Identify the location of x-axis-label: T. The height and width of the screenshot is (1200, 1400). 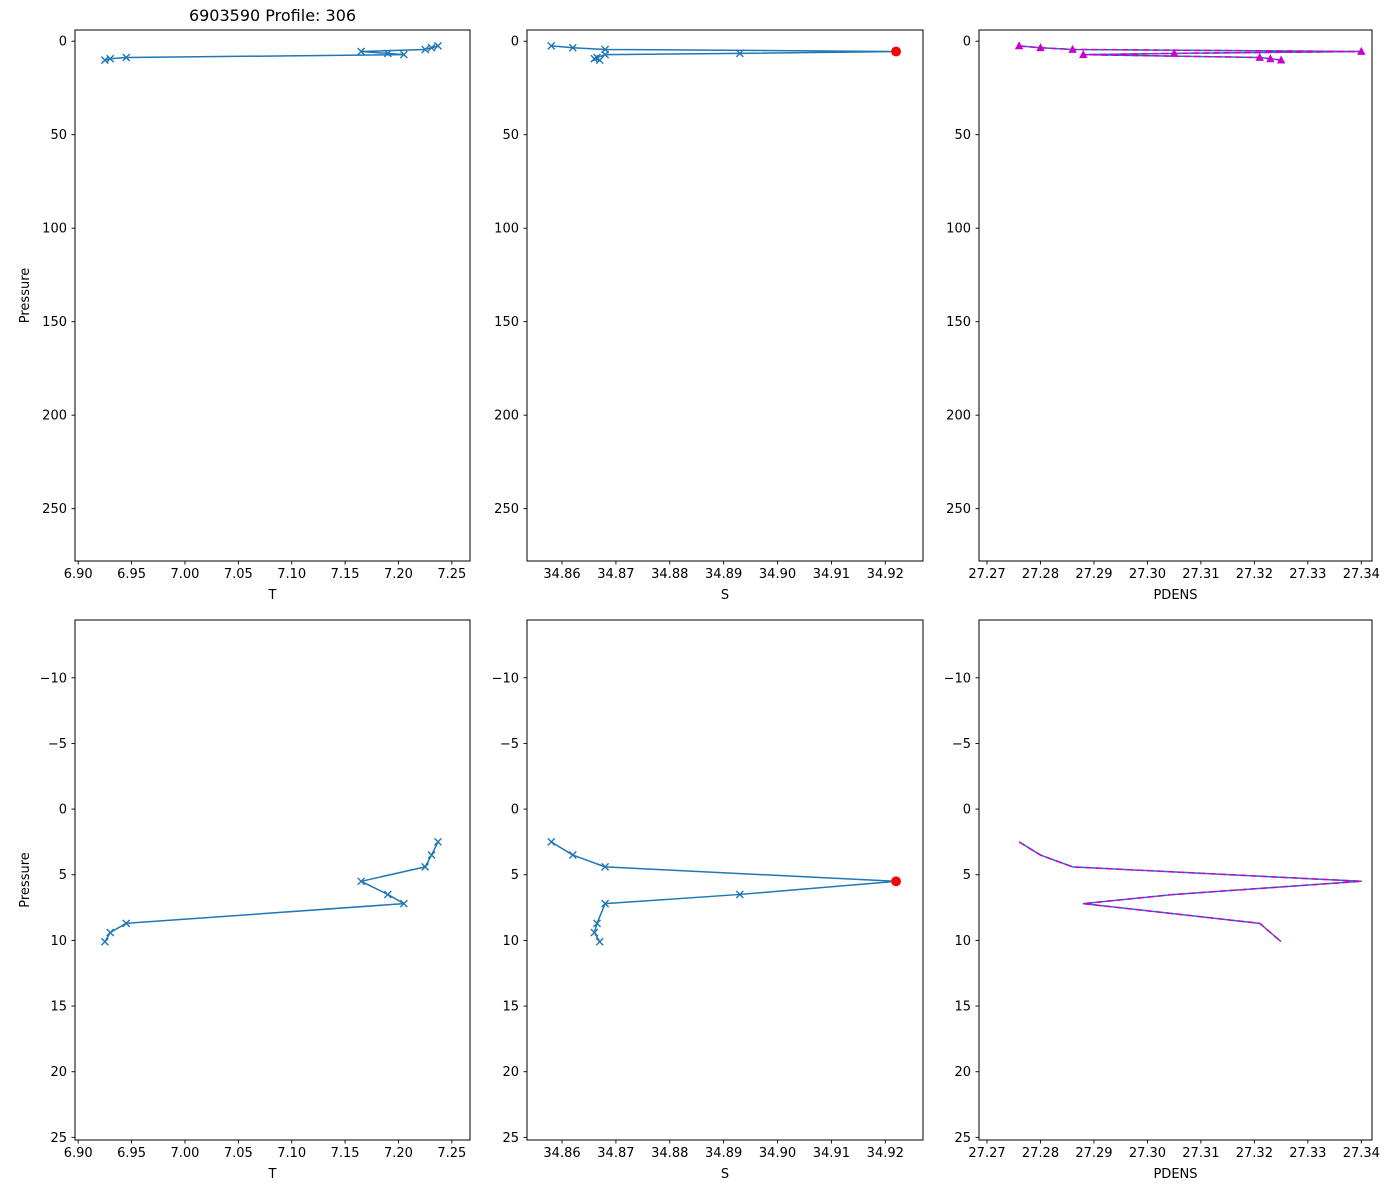
(272, 595).